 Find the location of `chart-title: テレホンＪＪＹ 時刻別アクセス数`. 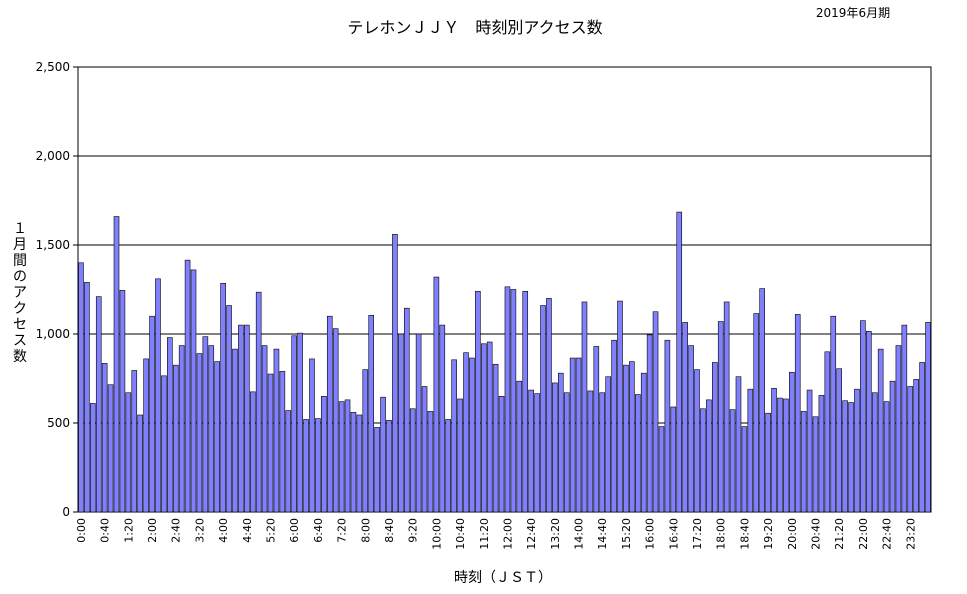

chart-title: テレホンＪＪＹ 時刻別アクセス数 is located at coordinates (474, 27).